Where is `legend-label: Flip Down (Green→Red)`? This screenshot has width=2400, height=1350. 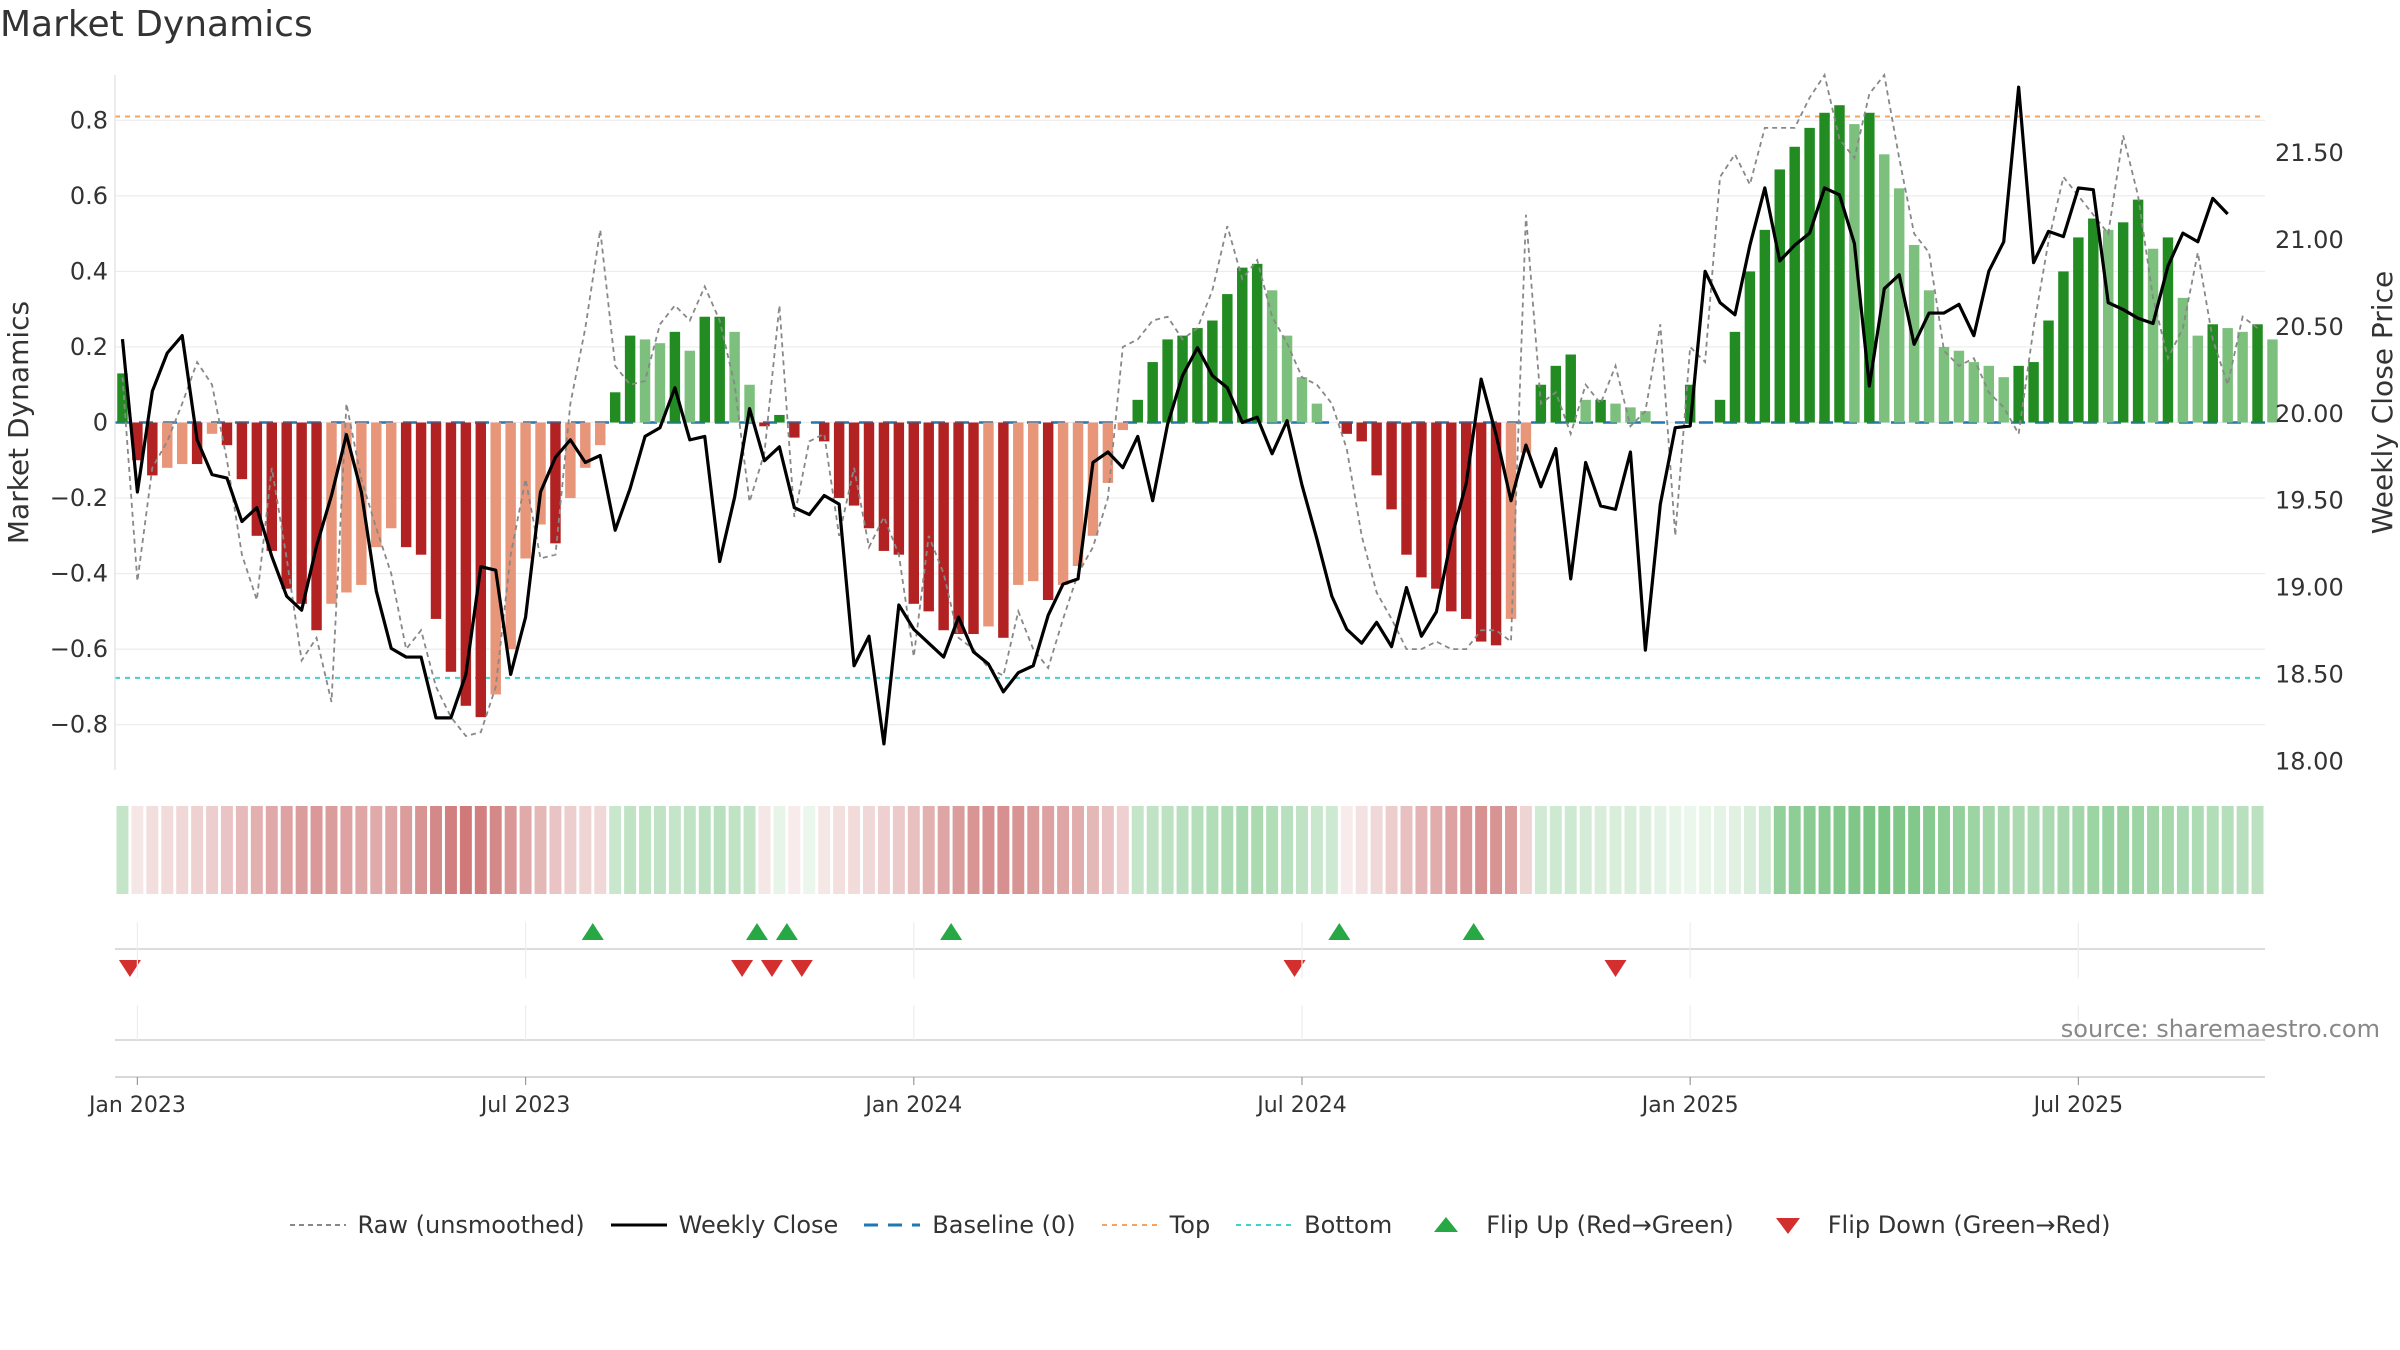
legend-label: Flip Down (Green→Red) is located at coordinates (1969, 1225).